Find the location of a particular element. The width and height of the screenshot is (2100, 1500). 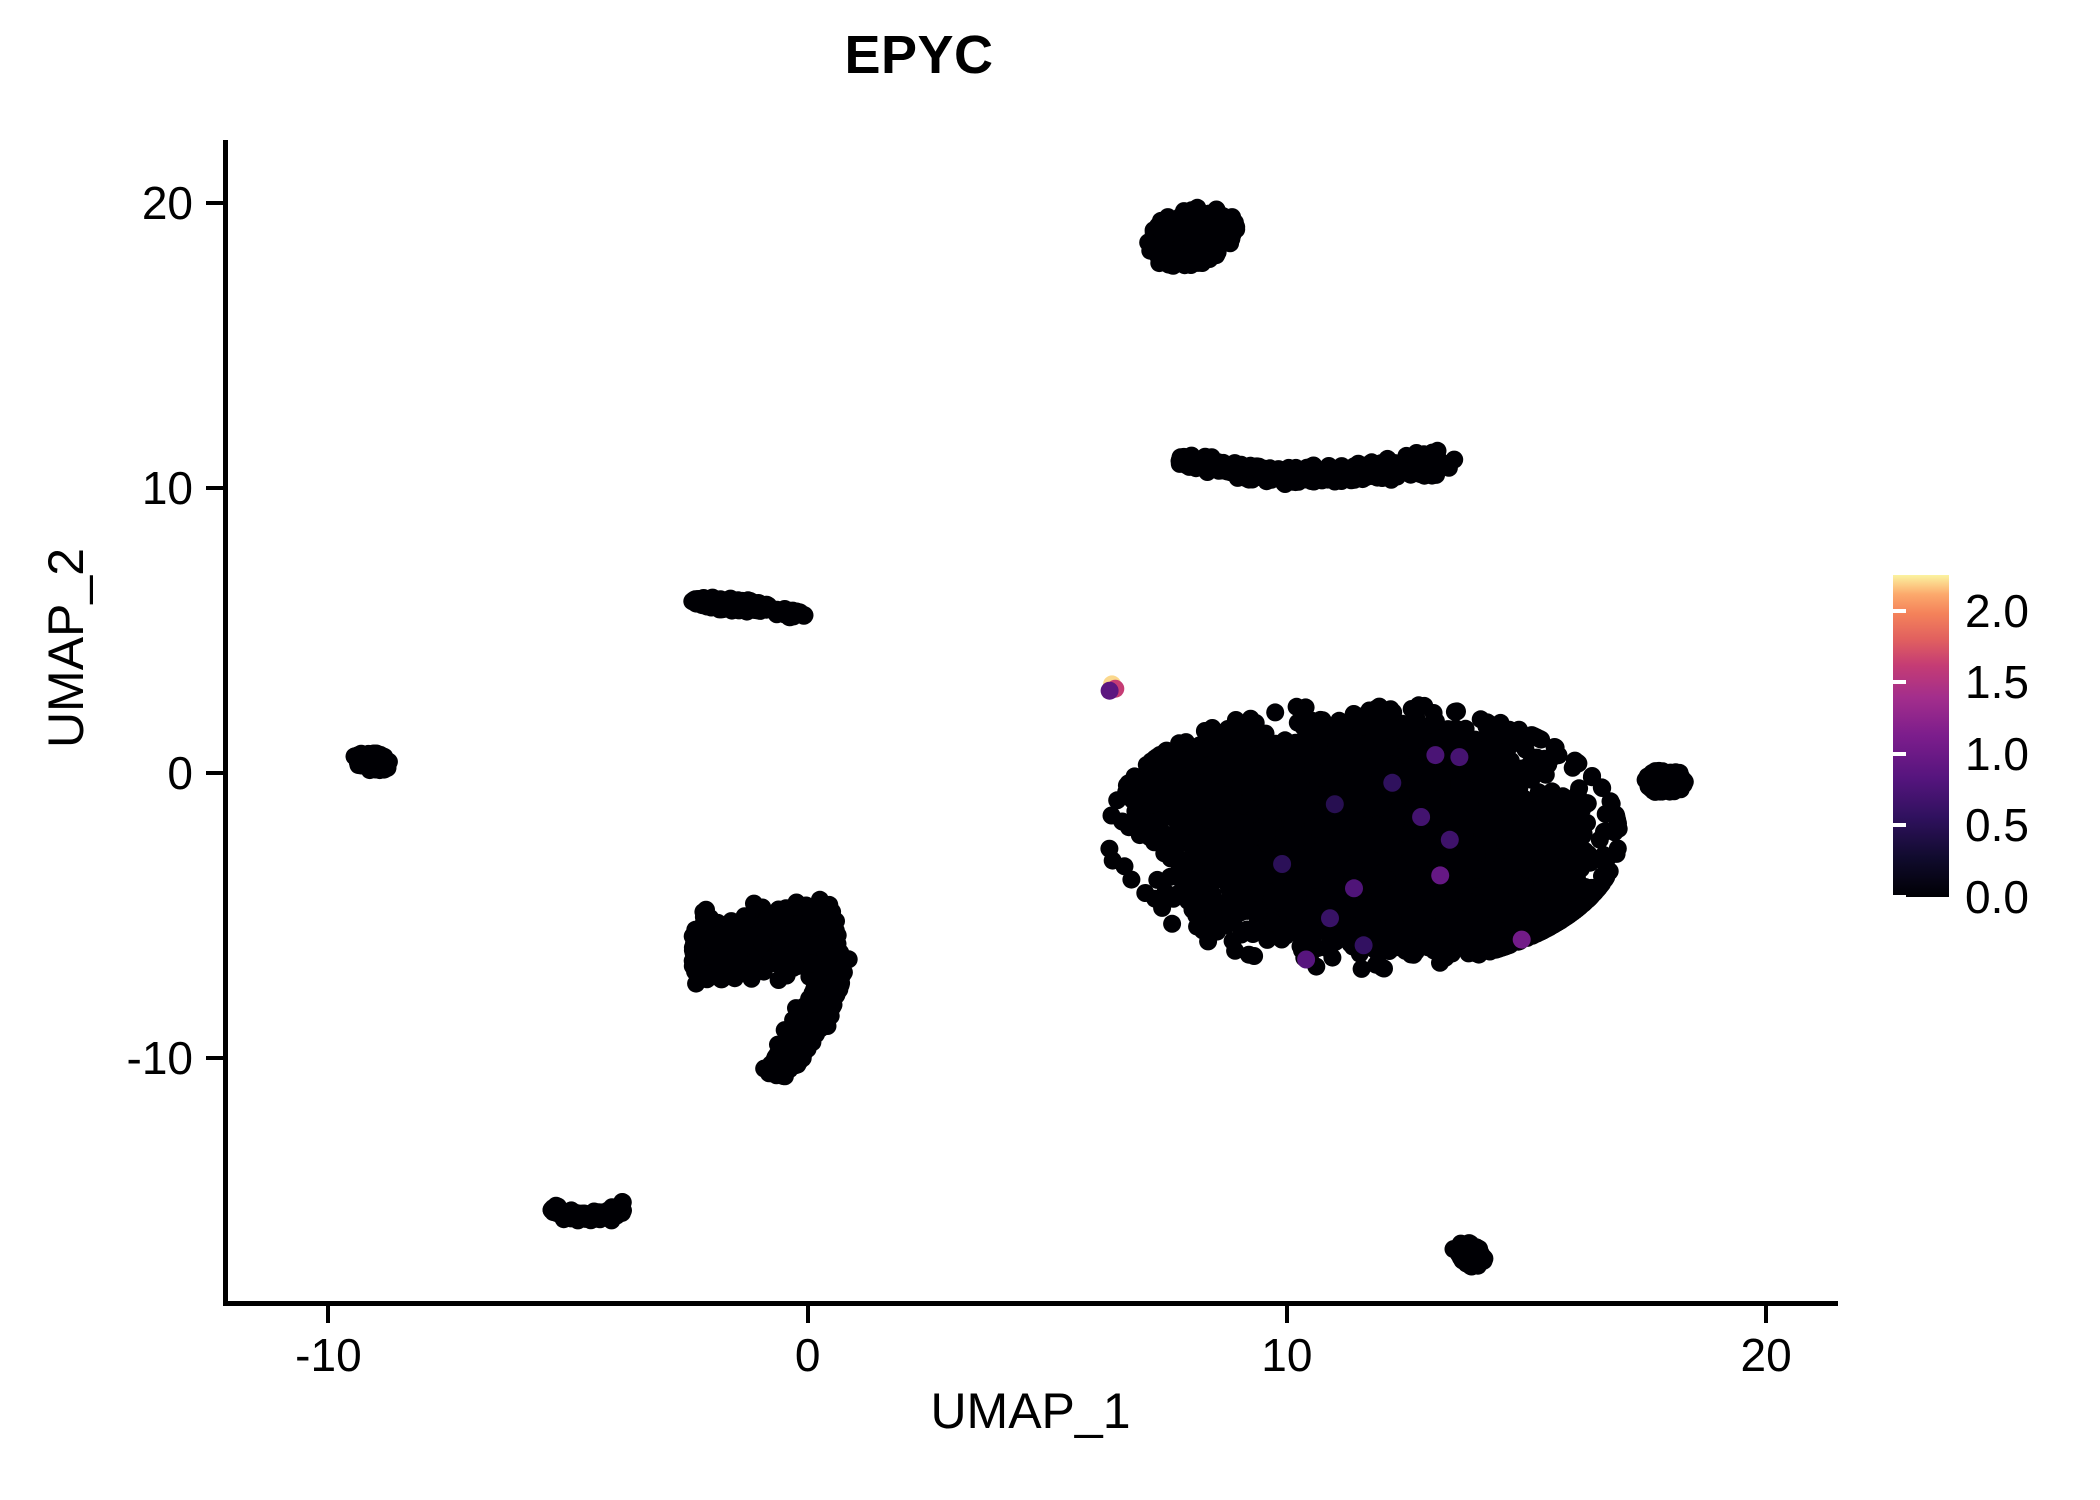

y-tick-label: 10 is located at coordinates (167, 487).